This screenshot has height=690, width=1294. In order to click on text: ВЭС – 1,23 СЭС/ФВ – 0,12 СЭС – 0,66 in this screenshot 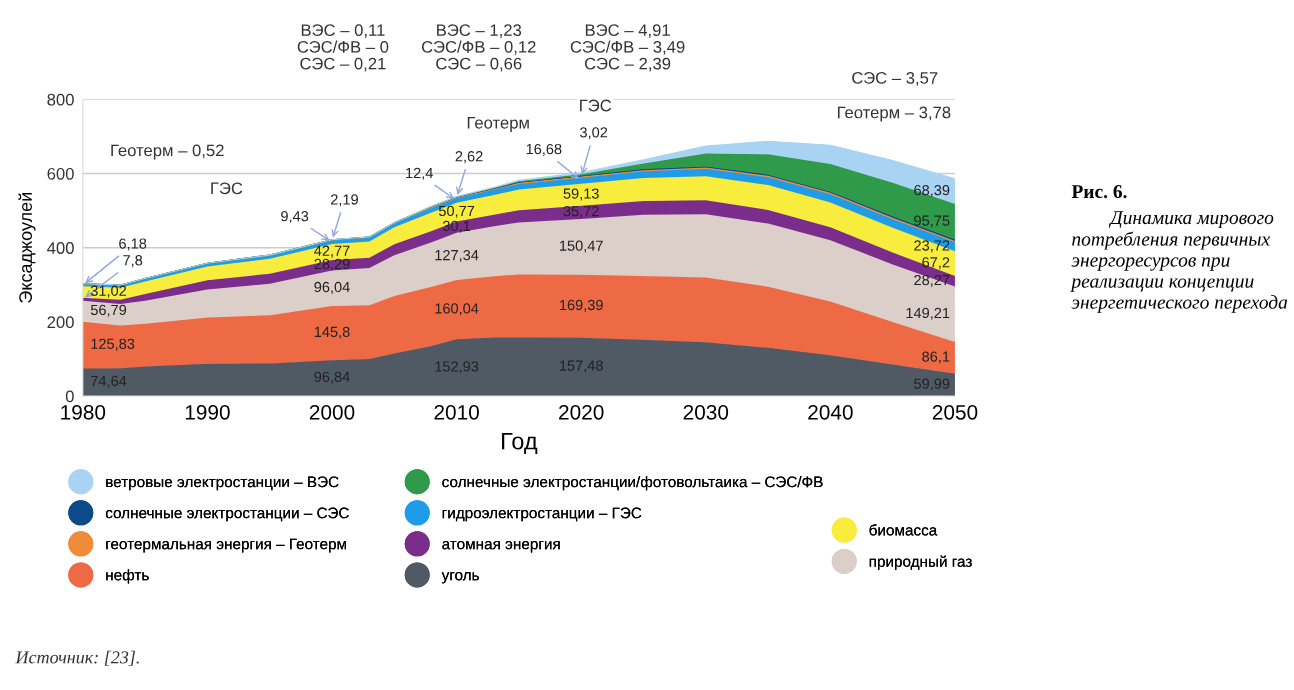, I will do `click(479, 48)`.